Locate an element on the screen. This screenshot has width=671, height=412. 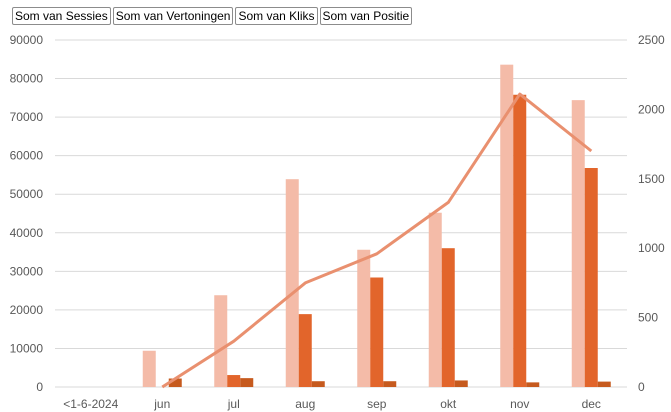
x-tick-label: nov is located at coordinates (519, 404).